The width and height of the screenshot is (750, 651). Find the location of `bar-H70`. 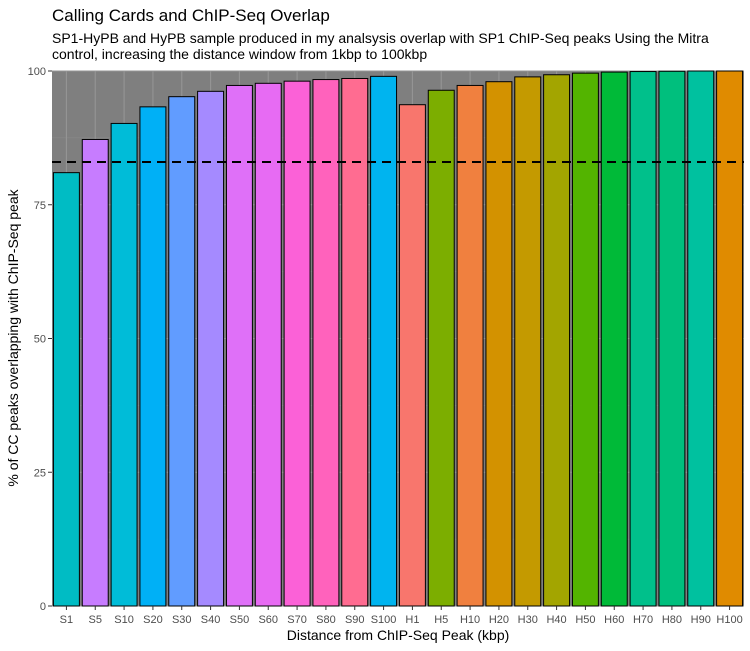

bar-H70 is located at coordinates (643, 339).